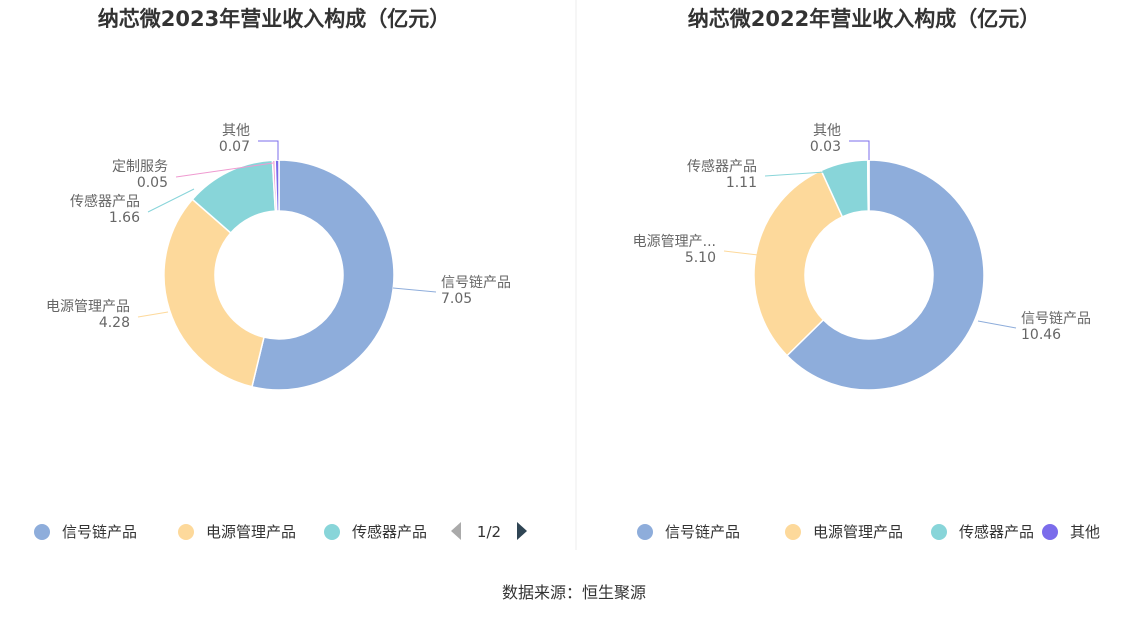  Describe the element at coordinates (1041, 335) in the screenshot. I see `slice-value-label: 10.46` at that location.